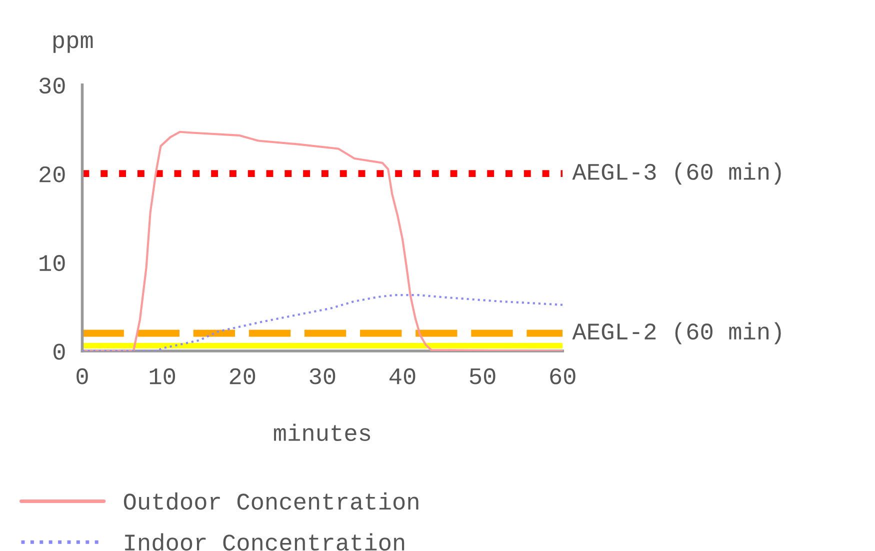 Image resolution: width=875 pixels, height=551 pixels. What do you see at coordinates (323, 376) in the screenshot?
I see `x-tick-label: 30` at bounding box center [323, 376].